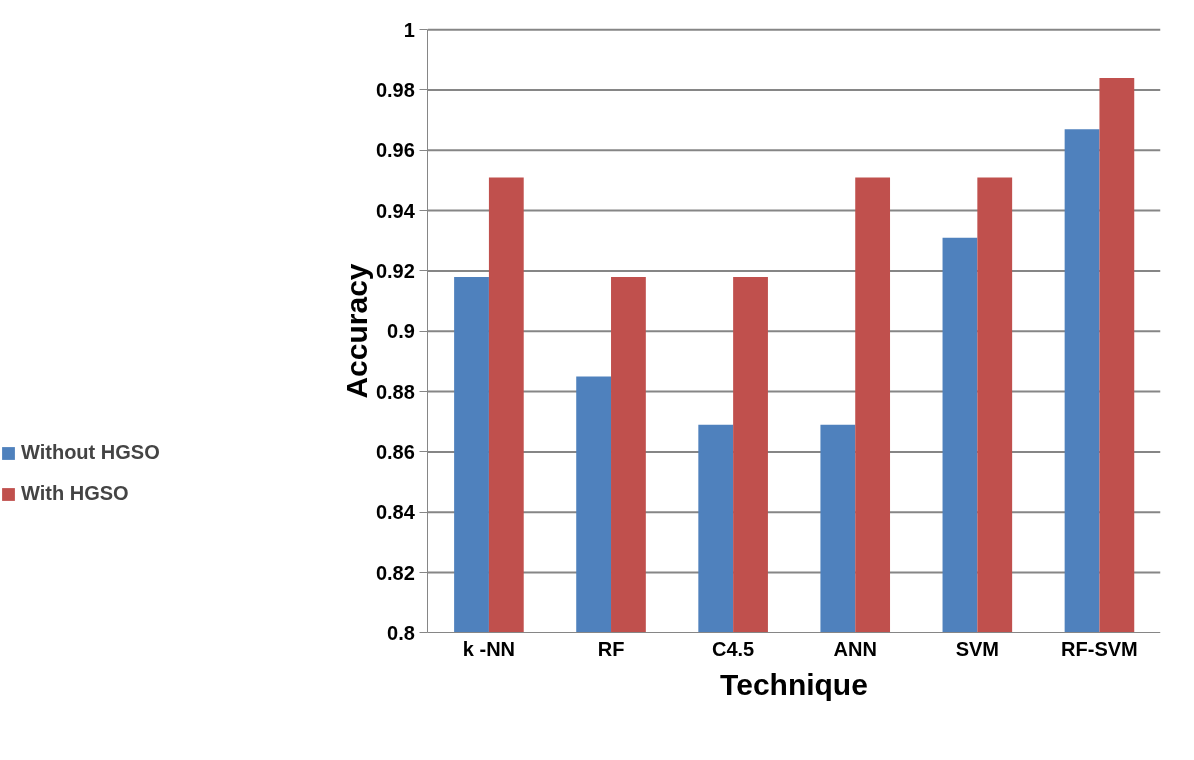  Describe the element at coordinates (395, 451) in the screenshot. I see `y-tick-label: 0.86` at that location.